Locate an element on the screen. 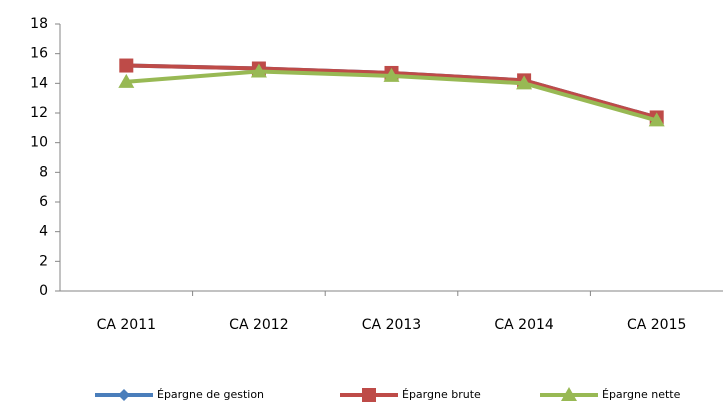  y-tick-label: 2 is located at coordinates (43, 261).